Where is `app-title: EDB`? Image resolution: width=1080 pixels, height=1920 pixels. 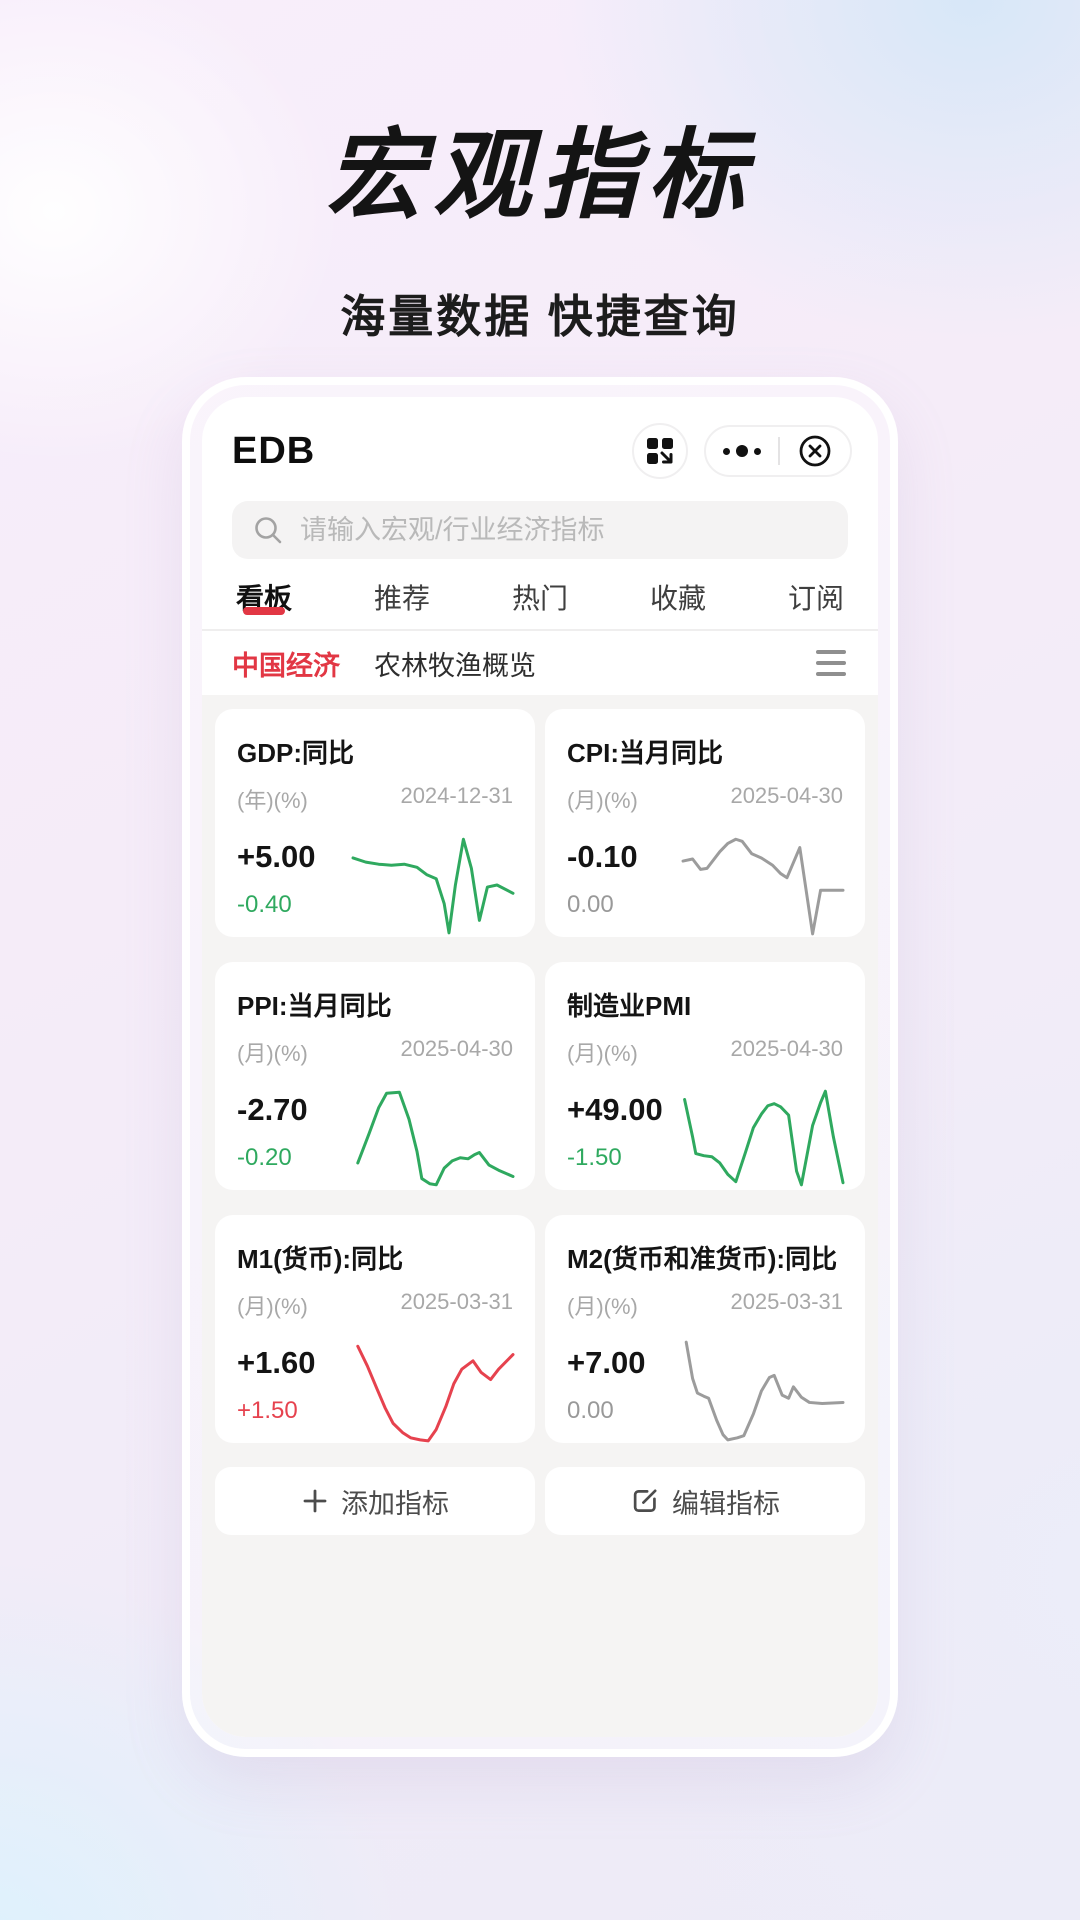
app-title: EDB is located at coordinates (274, 450).